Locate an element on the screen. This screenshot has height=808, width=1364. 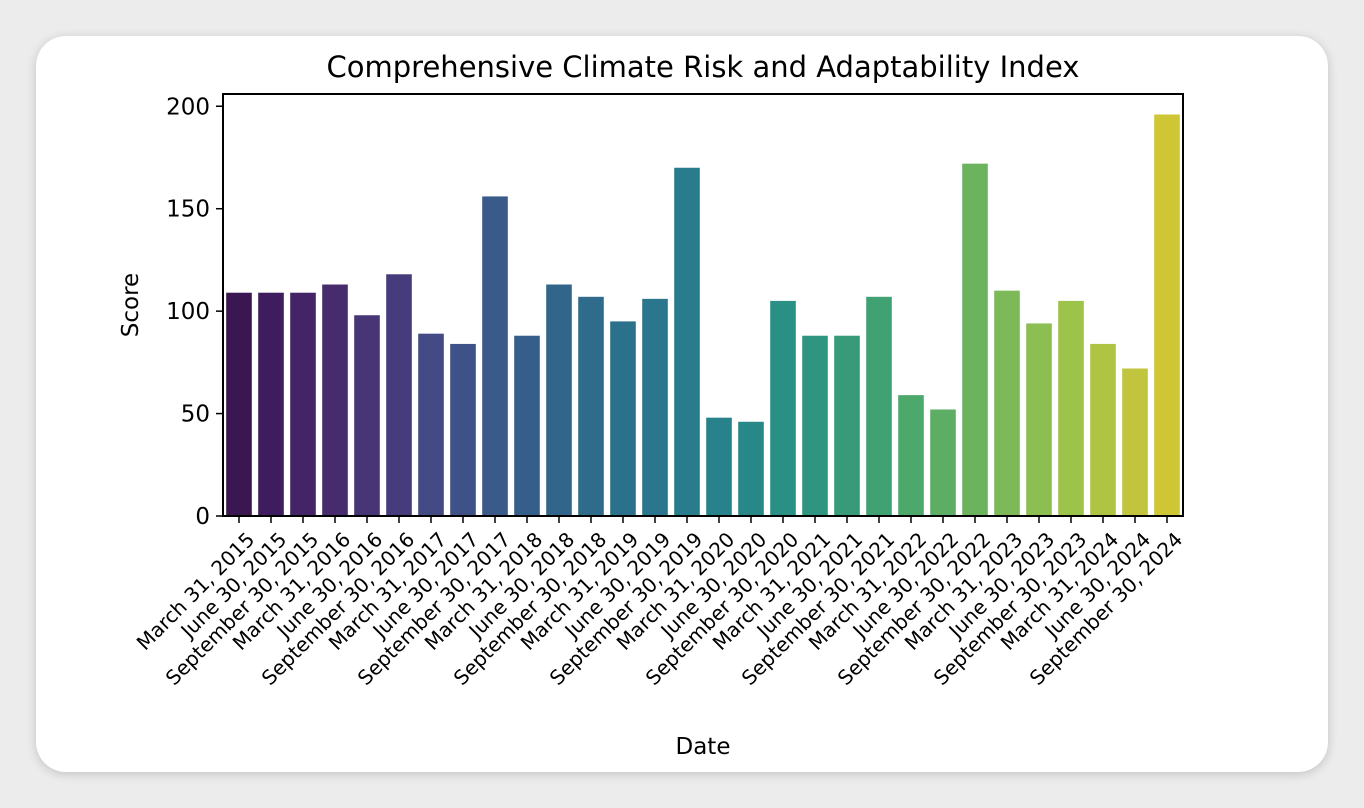
x-axis-label: Date is located at coordinates (703, 747).